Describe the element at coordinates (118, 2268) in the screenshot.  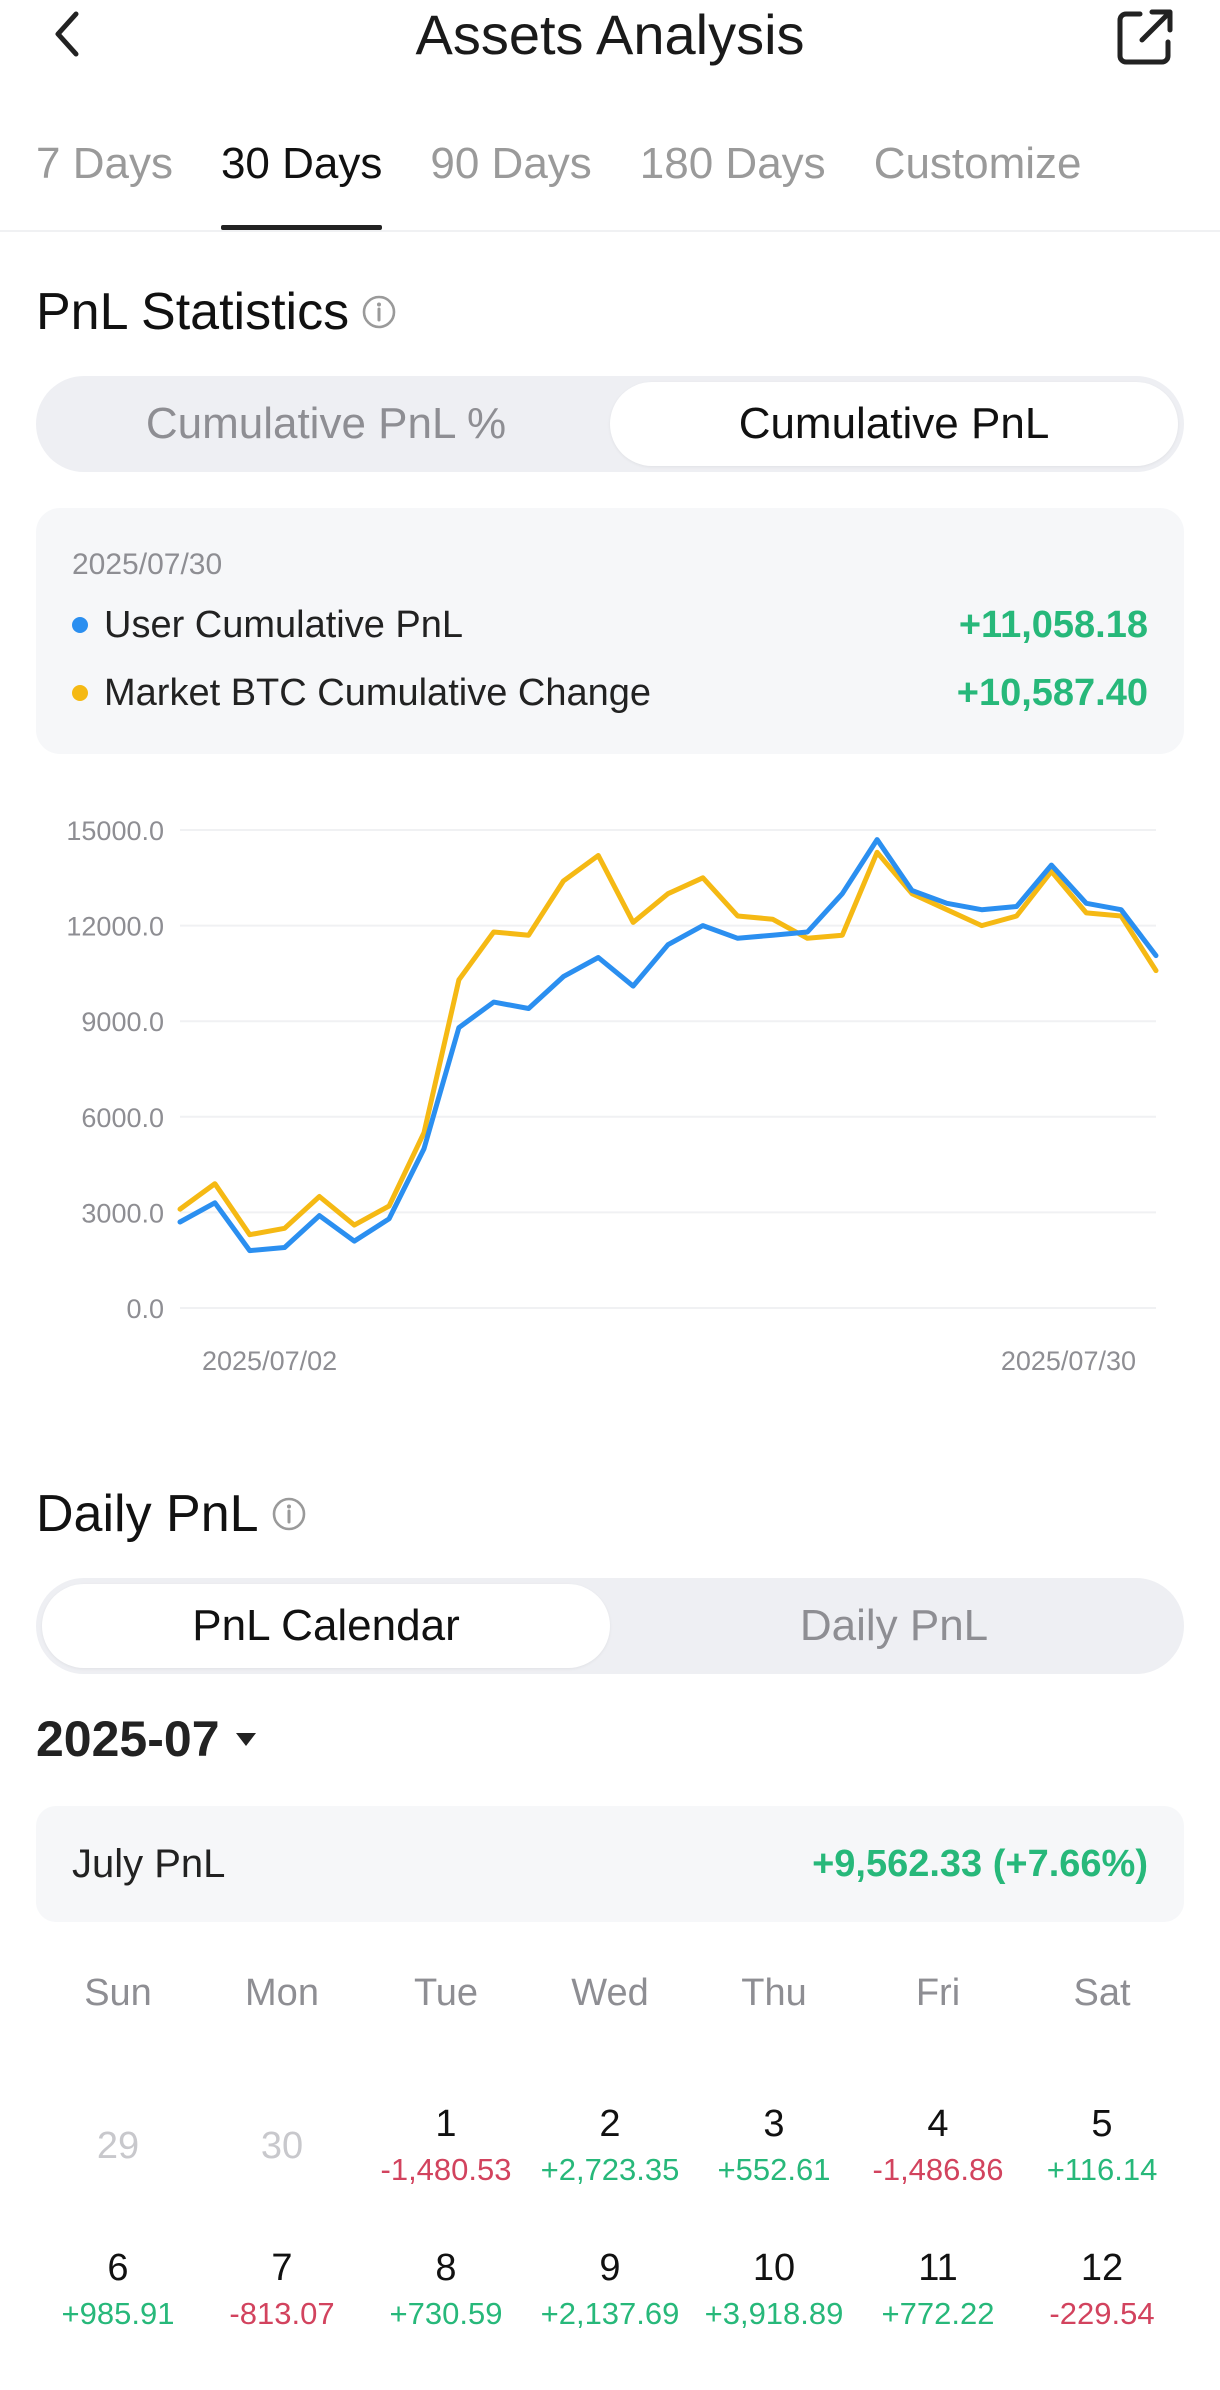
I see `calendar-day-number: 6` at that location.